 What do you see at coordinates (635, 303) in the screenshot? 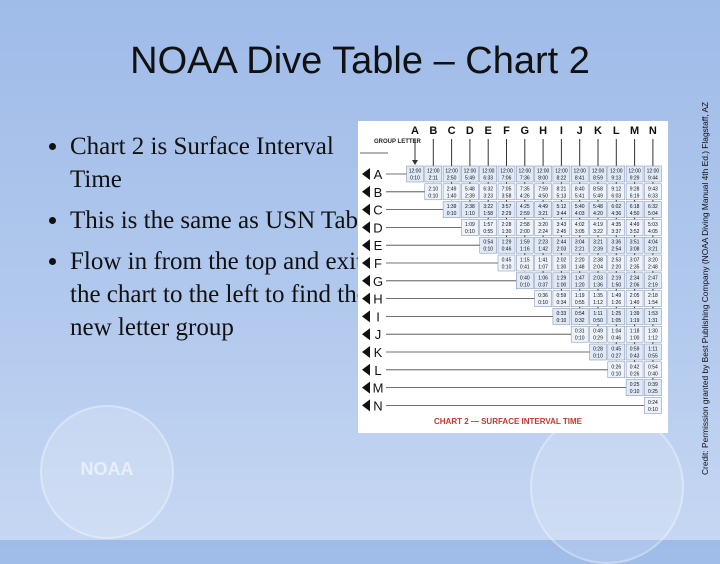
I see `time-min: 1:40` at bounding box center [635, 303].